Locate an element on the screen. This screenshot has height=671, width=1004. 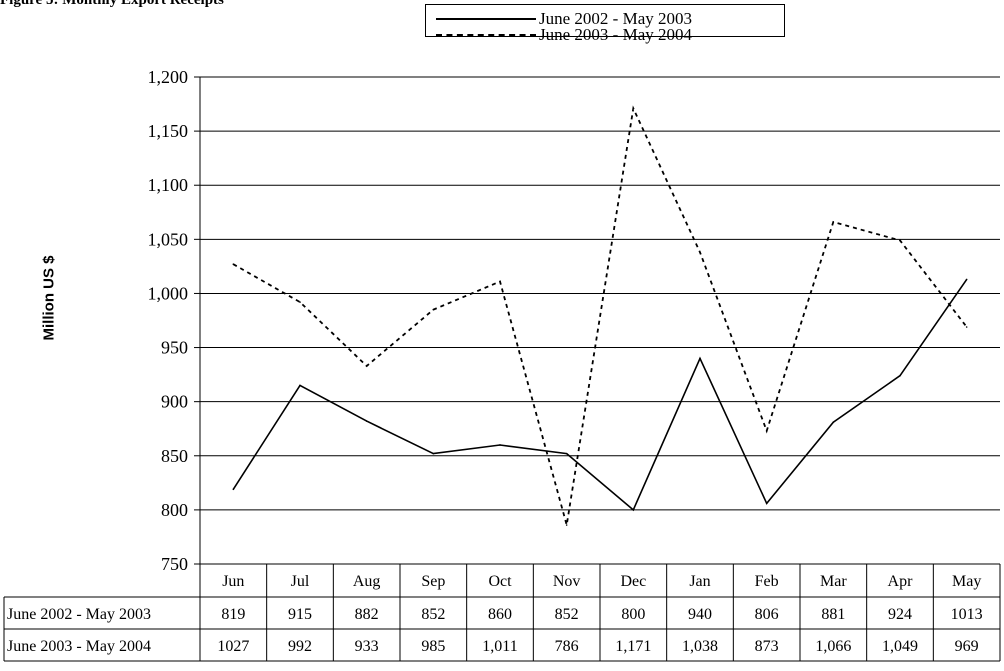
y-tick-label: 800 is located at coordinates (174, 510).